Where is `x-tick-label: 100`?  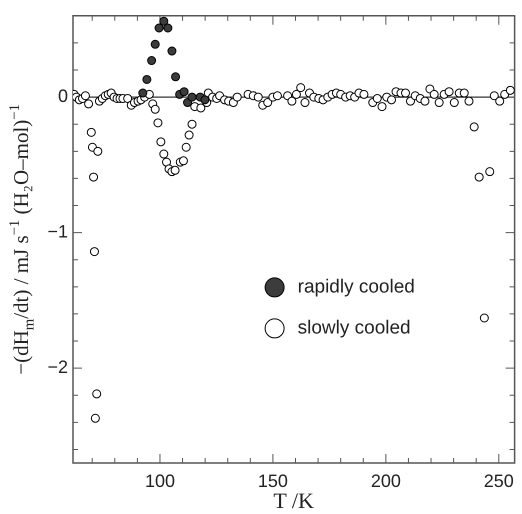 x-tick-label: 100 is located at coordinates (159, 480).